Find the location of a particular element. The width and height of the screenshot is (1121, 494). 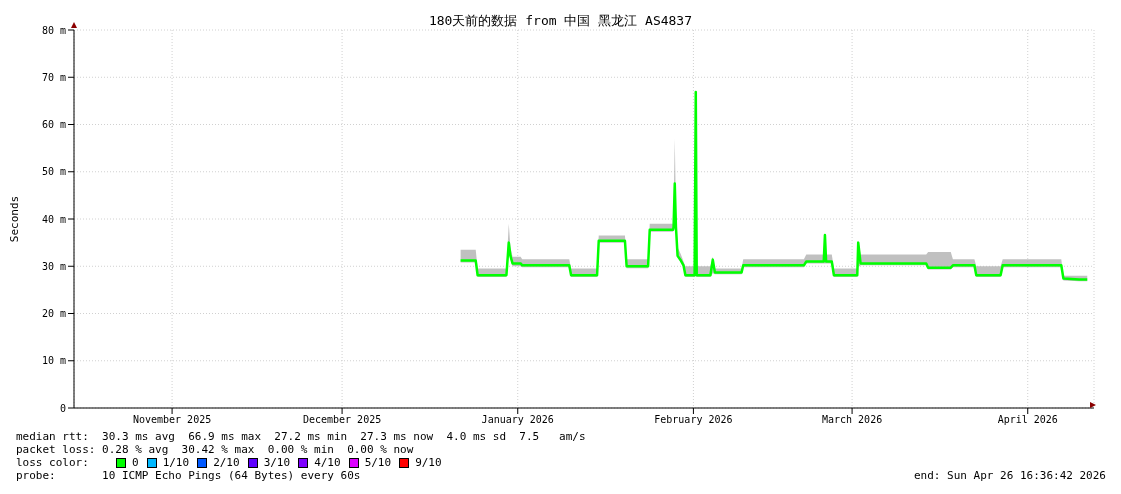

text: median rtt: 30.3 ms avg 66.9 ms max 27.2 ms min 27.3 ms now 4.0 ms sd 7.5 am/s is located at coordinates (301, 436).